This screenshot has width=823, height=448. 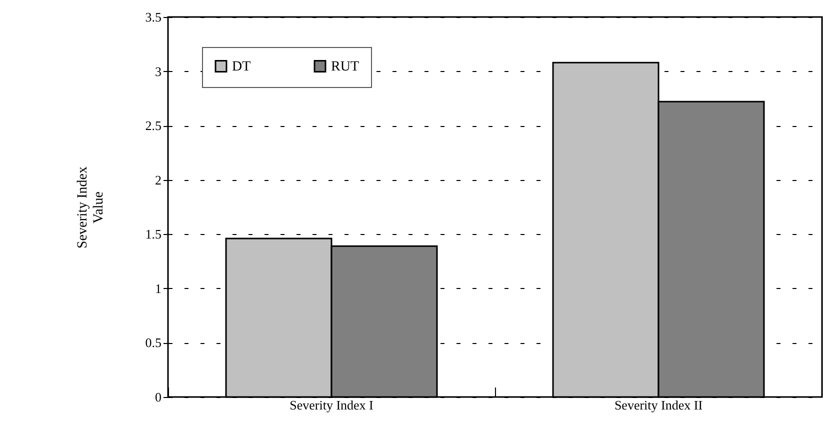 I want to click on y-tick-label: 3, so click(x=158, y=71).